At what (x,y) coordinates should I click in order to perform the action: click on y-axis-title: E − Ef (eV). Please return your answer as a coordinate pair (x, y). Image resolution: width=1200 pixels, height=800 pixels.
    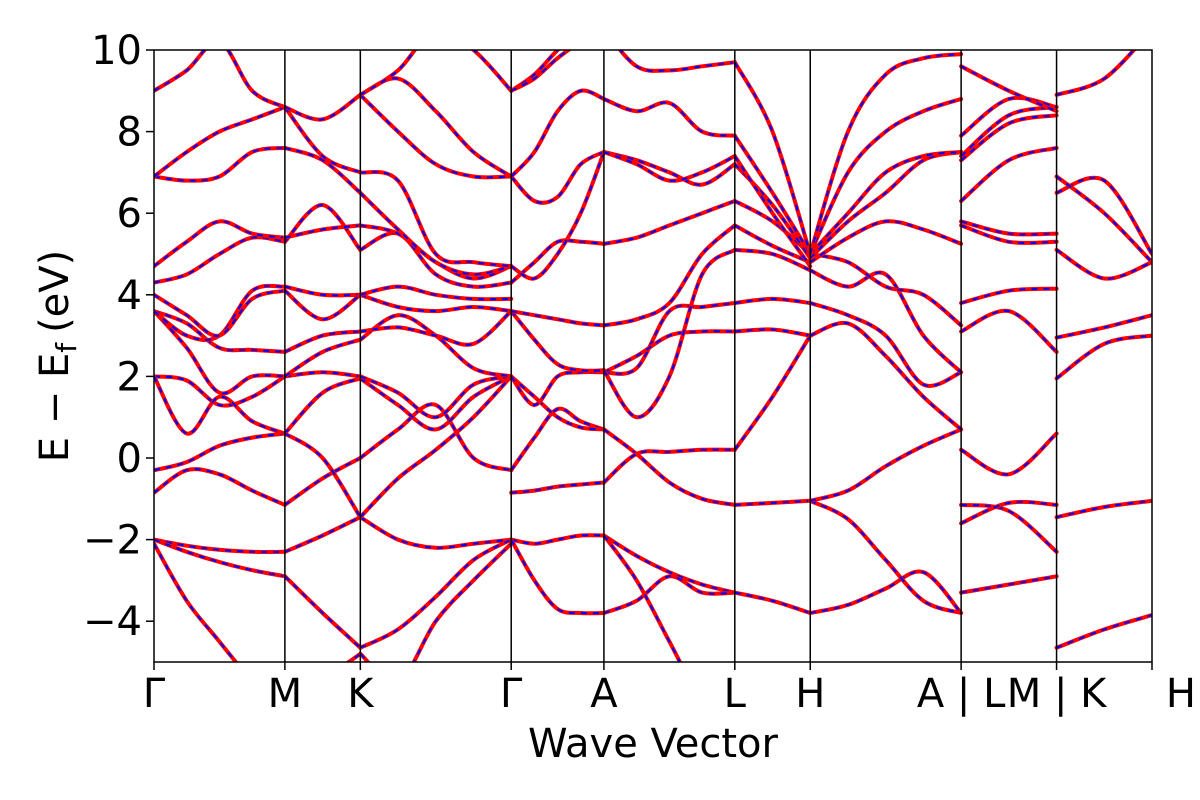
    Looking at the image, I should click on (57, 356).